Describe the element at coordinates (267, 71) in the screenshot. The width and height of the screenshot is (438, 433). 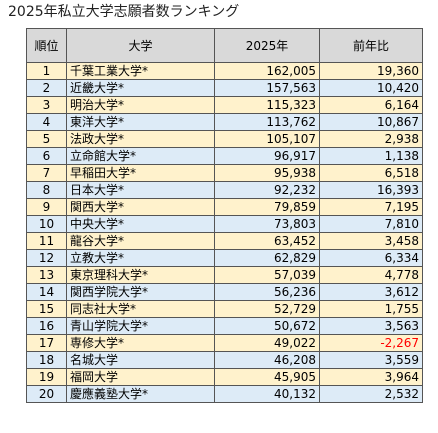
I see `applicants-cell: 162,005` at that location.